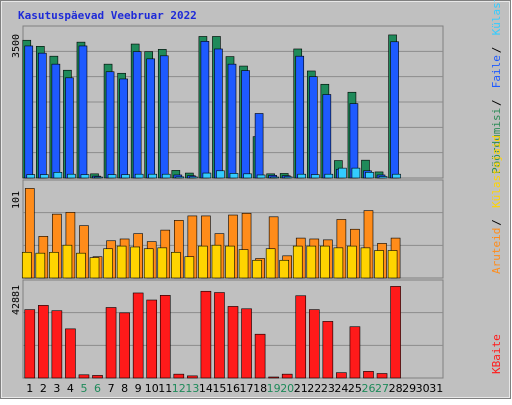 This screenshot has height=405, width=512. Describe the element at coordinates (496, 141) in the screenshot. I see `legend-item: Pöördumisi` at that location.